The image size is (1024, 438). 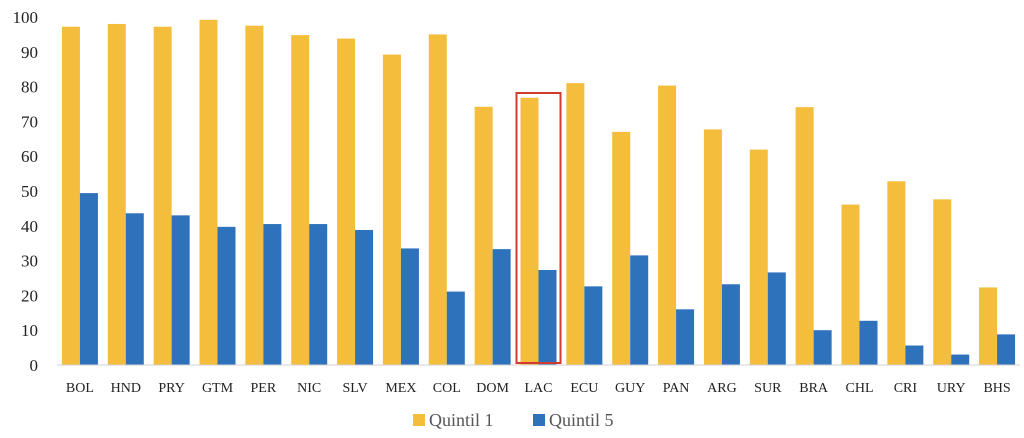 What do you see at coordinates (906, 388) in the screenshot?
I see `x-tick-label-cri: CRI` at bounding box center [906, 388].